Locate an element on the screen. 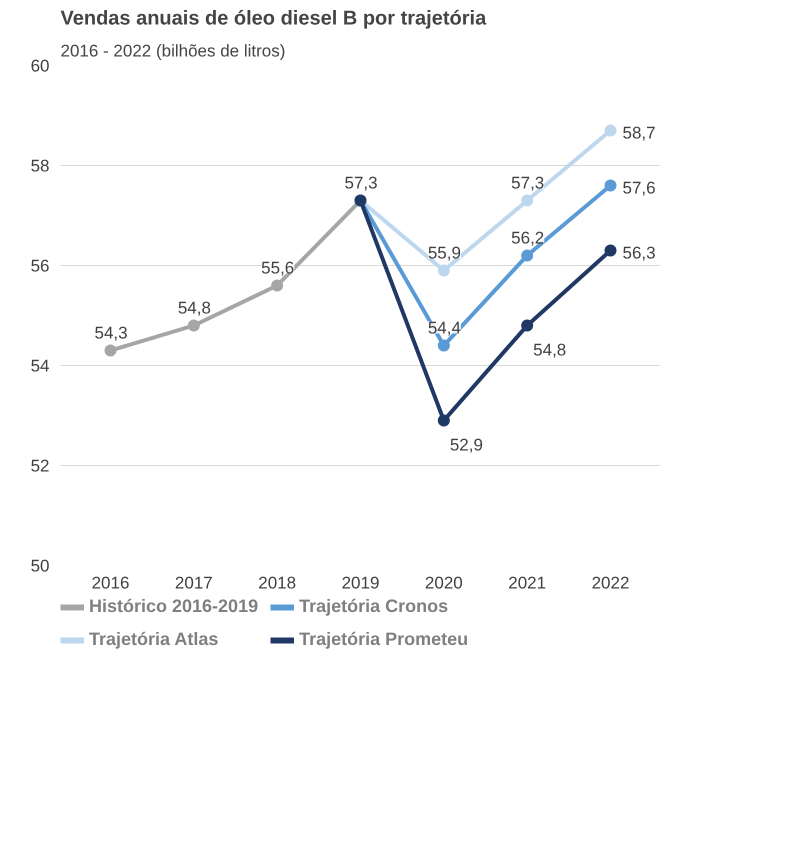 The image size is (804, 864). y-tick-label: 52 is located at coordinates (40, 466).